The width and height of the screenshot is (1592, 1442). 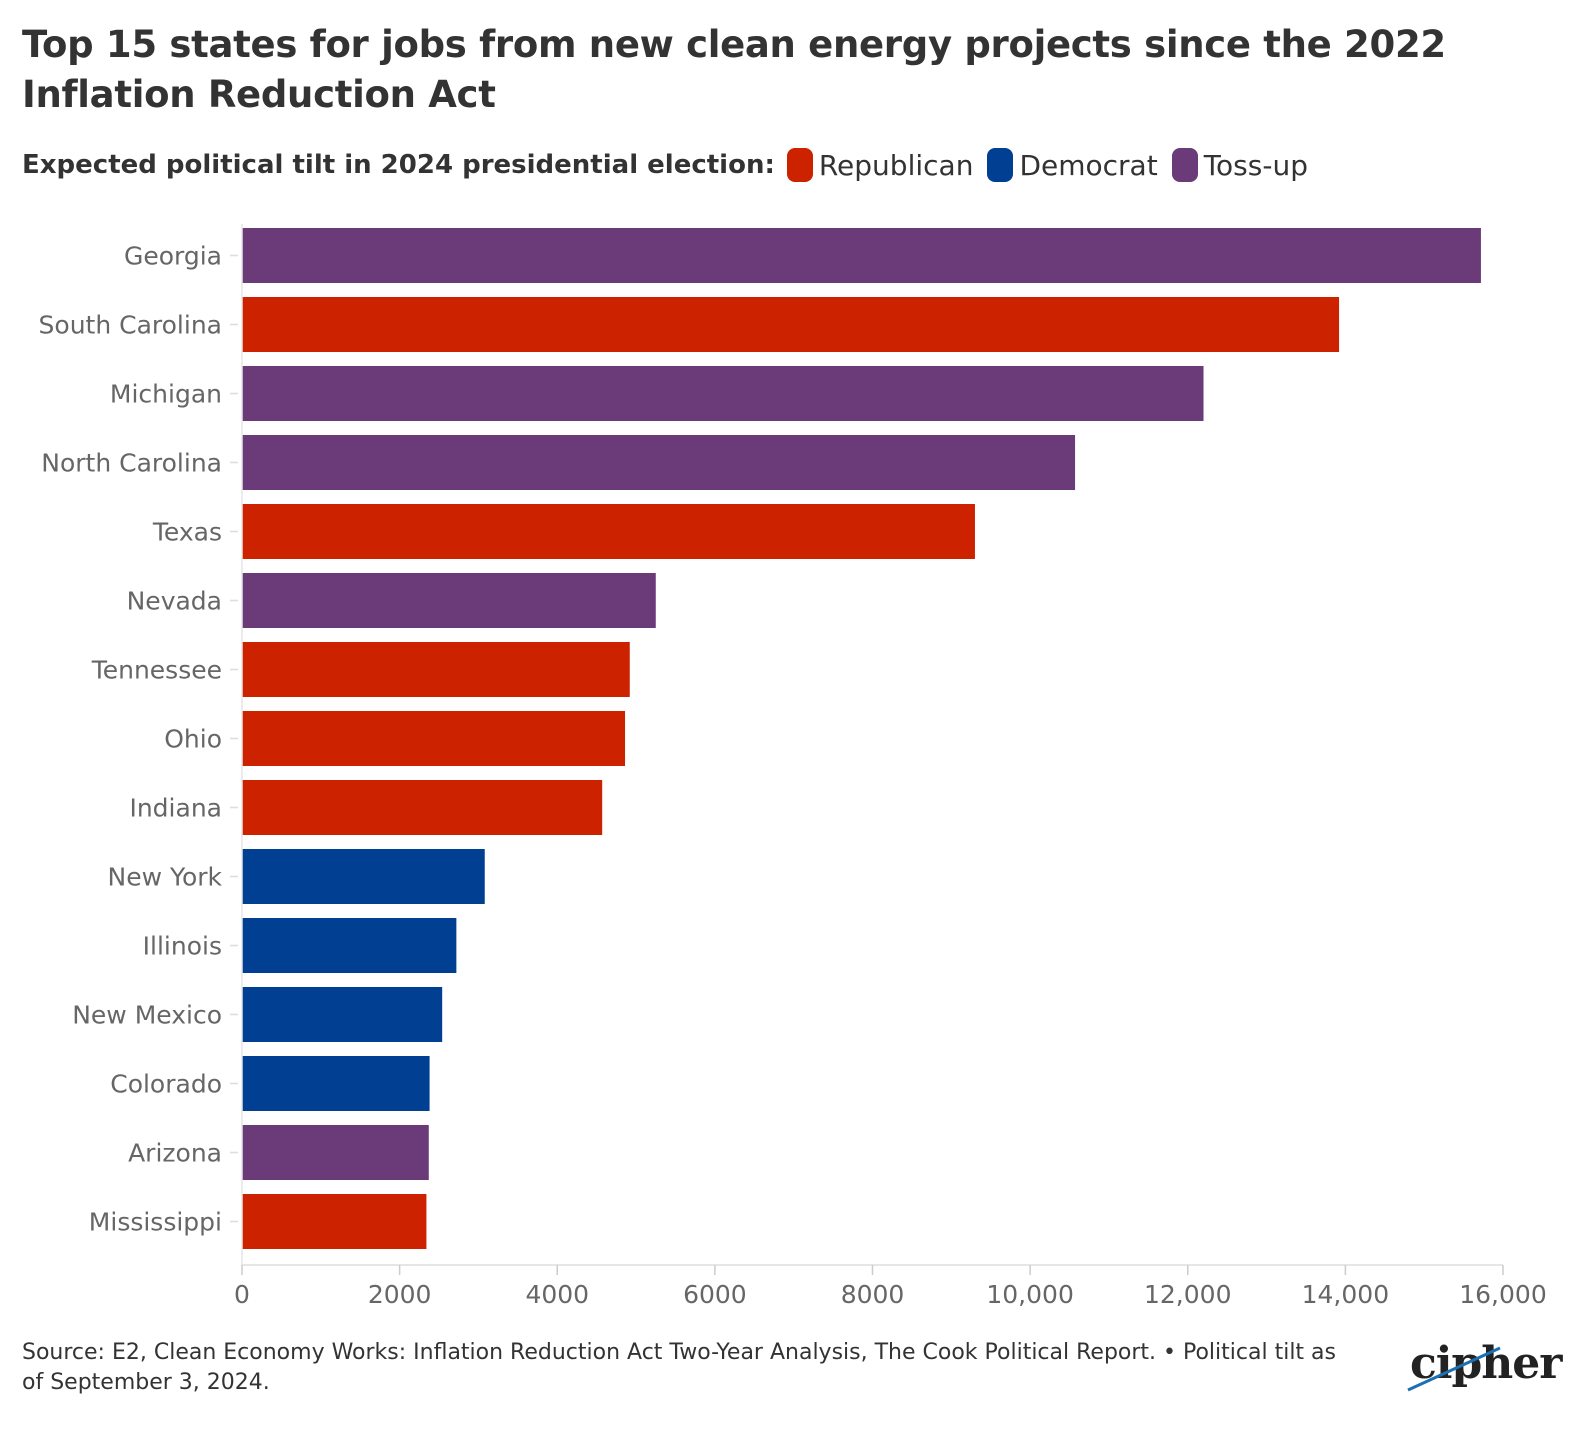 I want to click on bar-illinois, so click(x=349, y=945).